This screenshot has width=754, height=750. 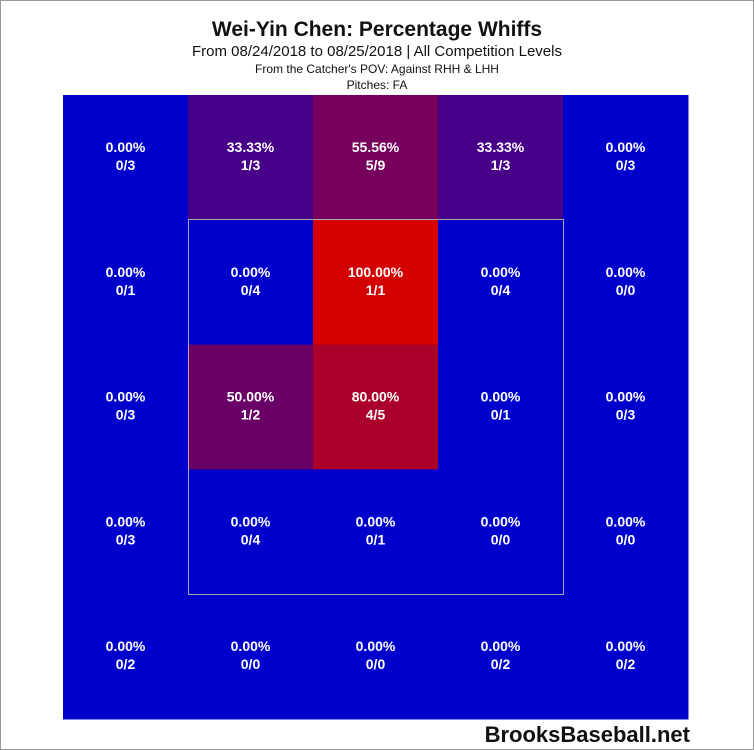 What do you see at coordinates (377, 29) in the screenshot?
I see `chart-title: Wei-Yin Chen: Percentage Whiffs` at bounding box center [377, 29].